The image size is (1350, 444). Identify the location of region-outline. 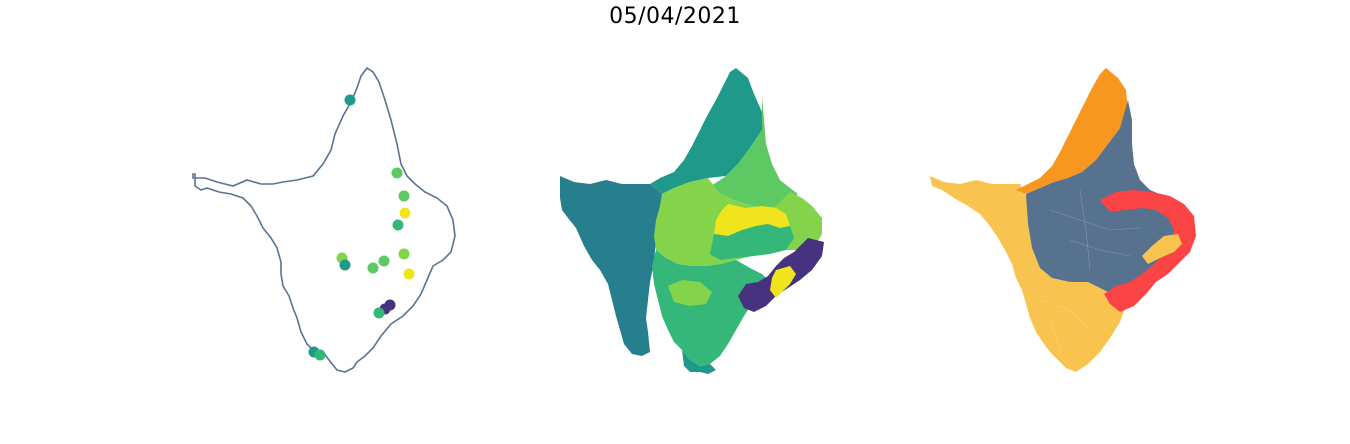
(324, 219).